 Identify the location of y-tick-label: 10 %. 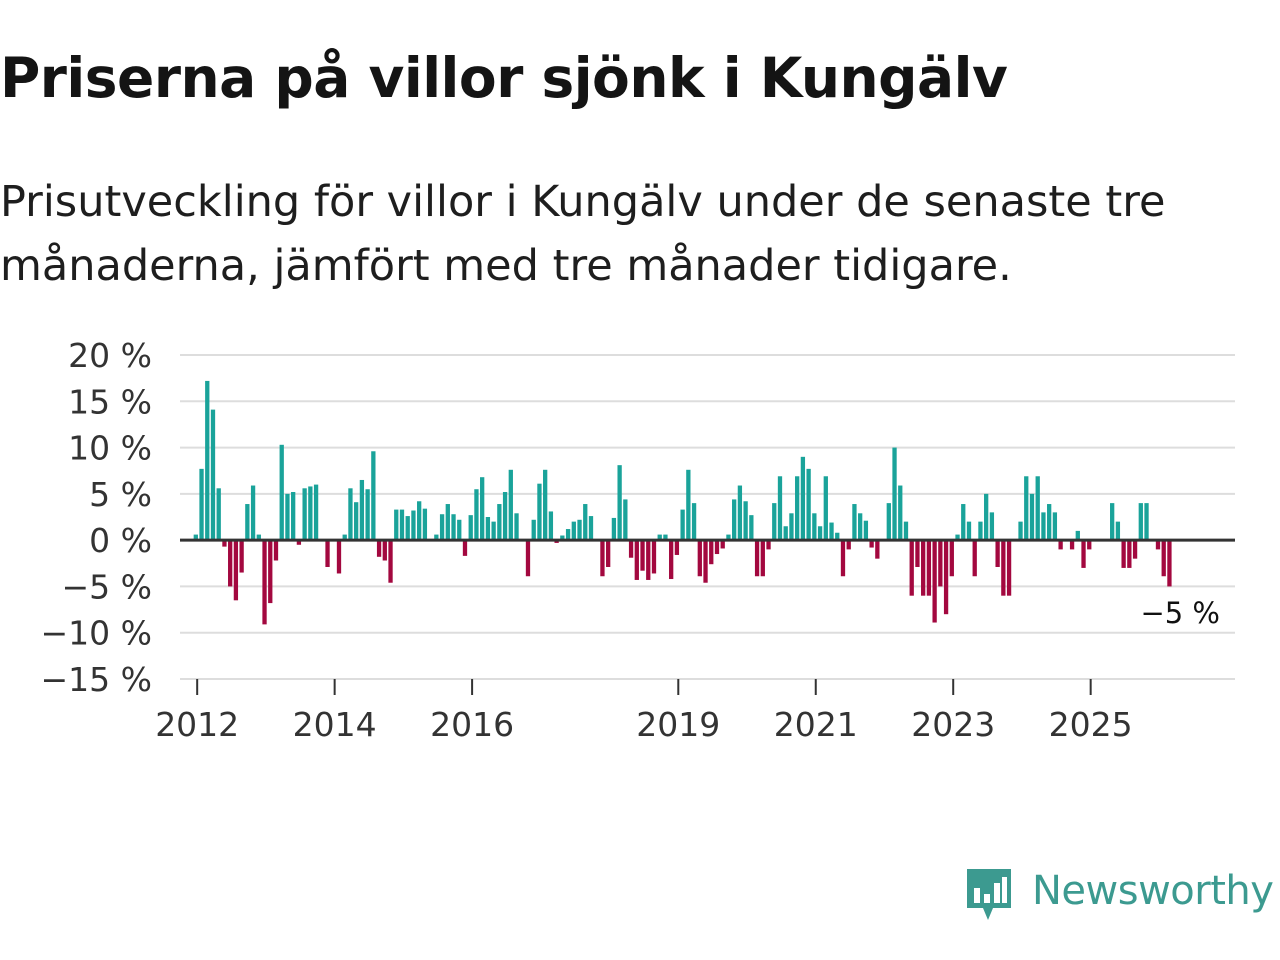
(110, 448).